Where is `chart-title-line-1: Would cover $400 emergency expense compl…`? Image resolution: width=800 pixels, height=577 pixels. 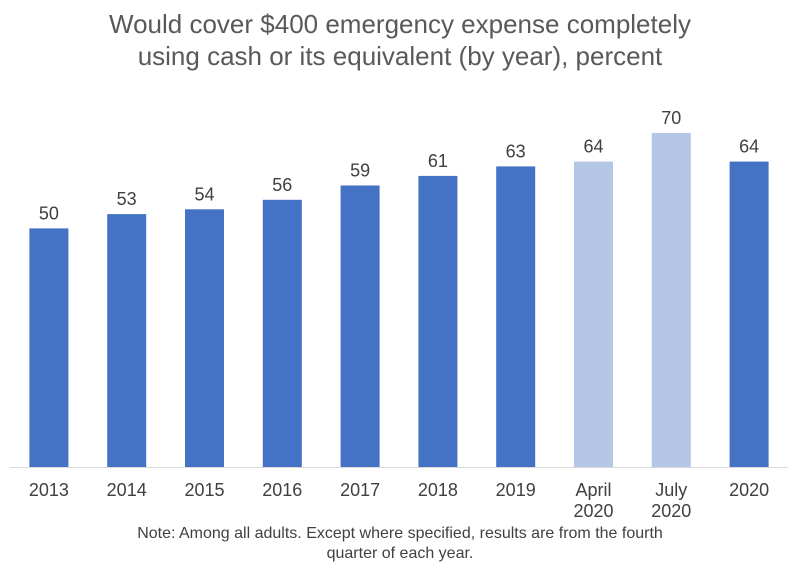 chart-title-line-1: Would cover $400 emergency expense compl… is located at coordinates (400, 24).